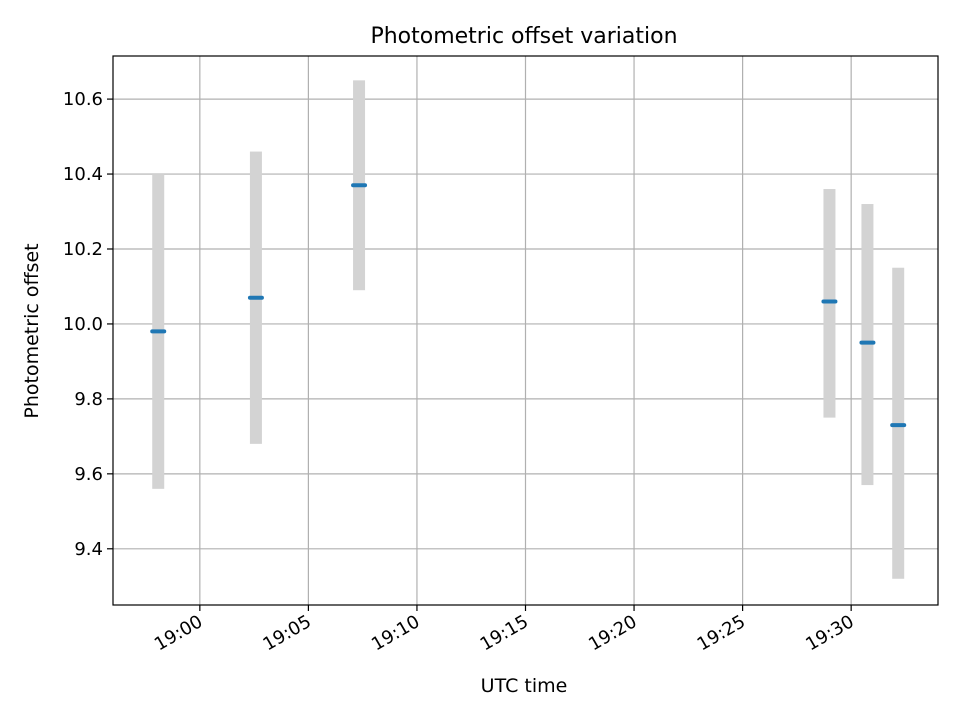 Image resolution: width=960 pixels, height=720 pixels. Describe the element at coordinates (524, 686) in the screenshot. I see `x-axis-label: UTC time` at that location.